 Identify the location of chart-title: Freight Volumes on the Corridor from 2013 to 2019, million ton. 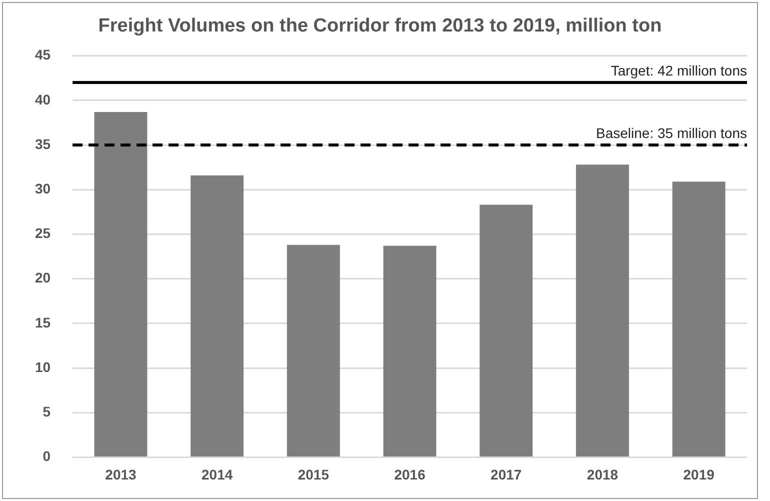
(380, 26).